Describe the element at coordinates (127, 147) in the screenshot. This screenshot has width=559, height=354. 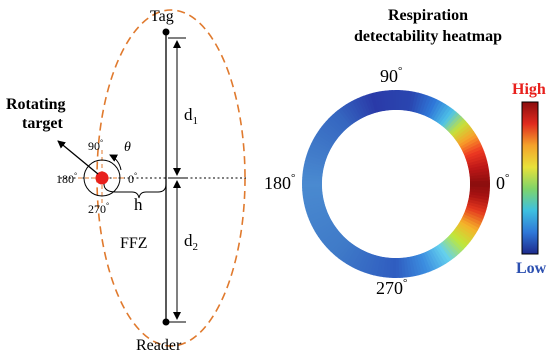
I see `theta-label: θ` at that location.